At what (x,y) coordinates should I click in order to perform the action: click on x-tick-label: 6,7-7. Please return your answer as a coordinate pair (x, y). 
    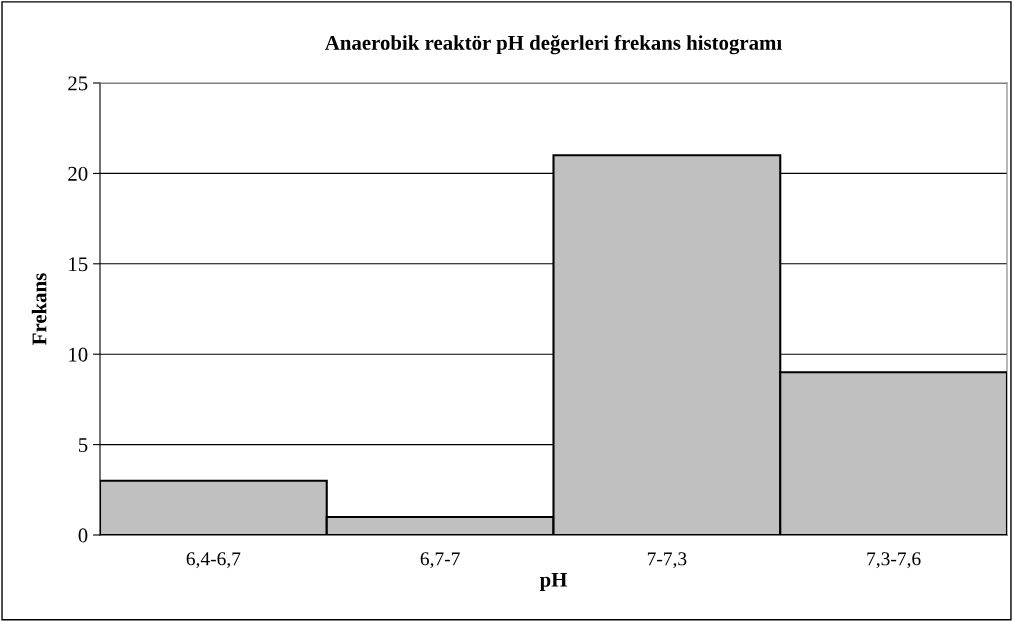
    Looking at the image, I should click on (440, 560).